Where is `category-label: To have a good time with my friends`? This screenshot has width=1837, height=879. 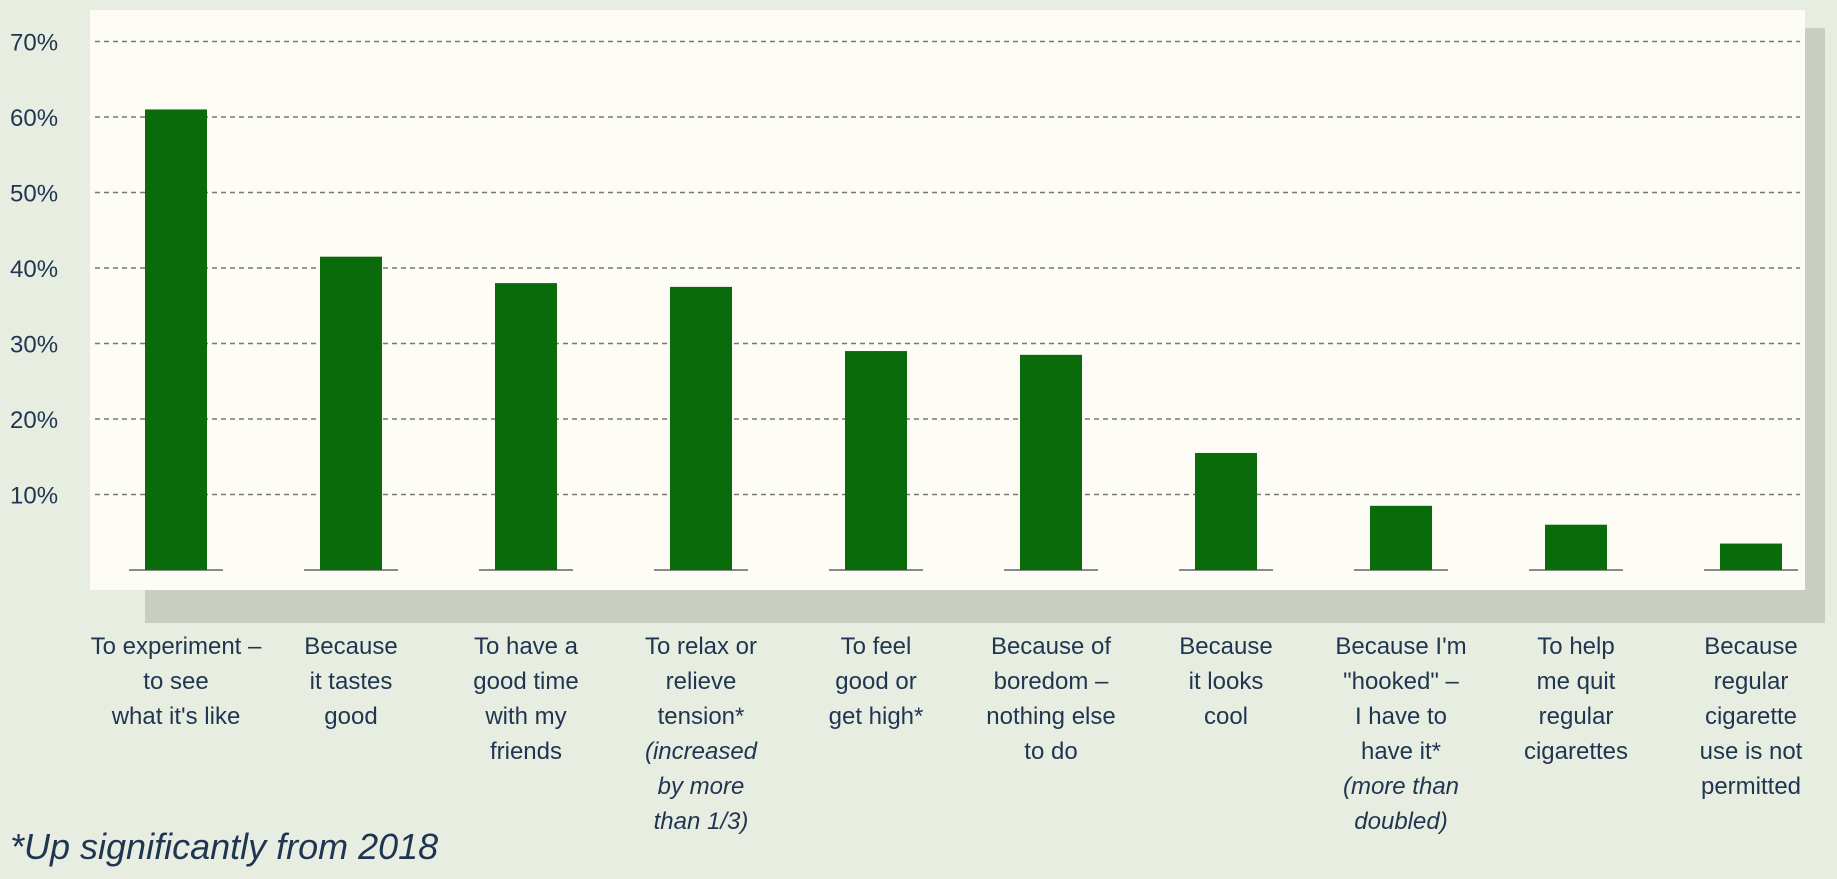
category-label: To have a good time with my friends is located at coordinates (526, 699).